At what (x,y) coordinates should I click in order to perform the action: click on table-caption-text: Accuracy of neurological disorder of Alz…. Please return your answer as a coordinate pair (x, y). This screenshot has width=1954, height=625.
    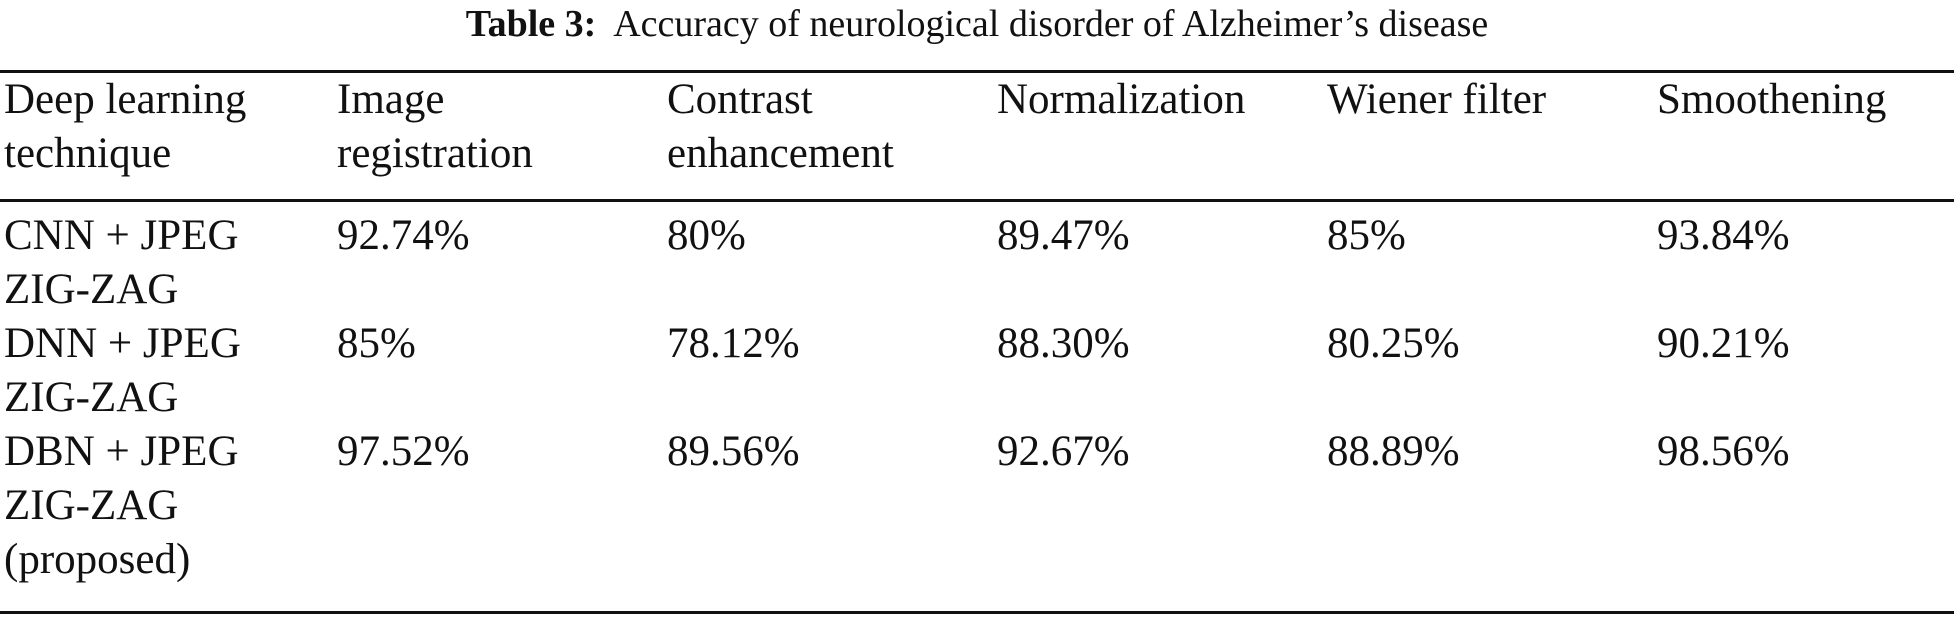
    Looking at the image, I should click on (1051, 24).